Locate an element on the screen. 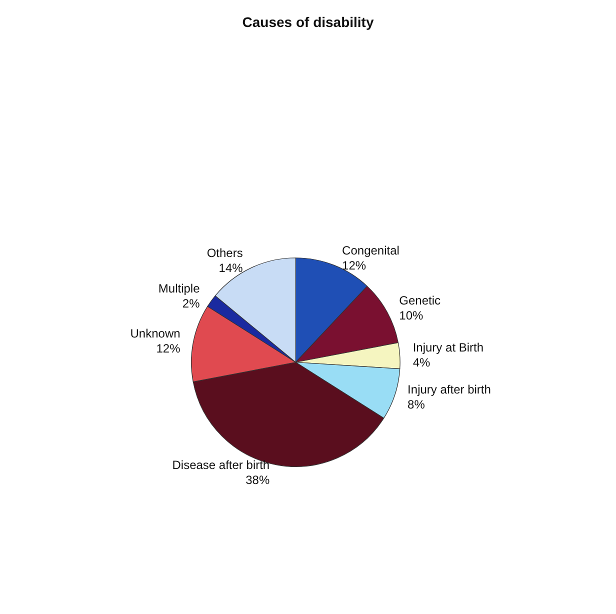 The height and width of the screenshot is (614, 616). data-label: 14% is located at coordinates (231, 268).